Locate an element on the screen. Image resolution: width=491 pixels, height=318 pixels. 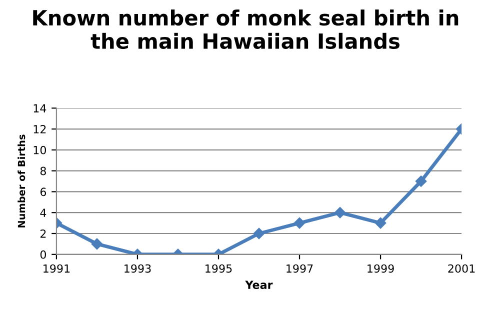
x-tick-label: 1995 is located at coordinates (219, 268).